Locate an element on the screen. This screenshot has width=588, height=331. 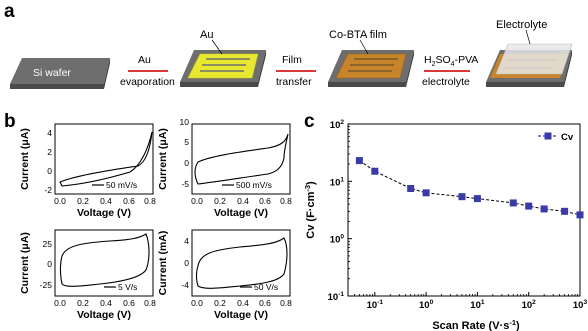
arrow-1-bottom: evaporation is located at coordinates (147, 82).